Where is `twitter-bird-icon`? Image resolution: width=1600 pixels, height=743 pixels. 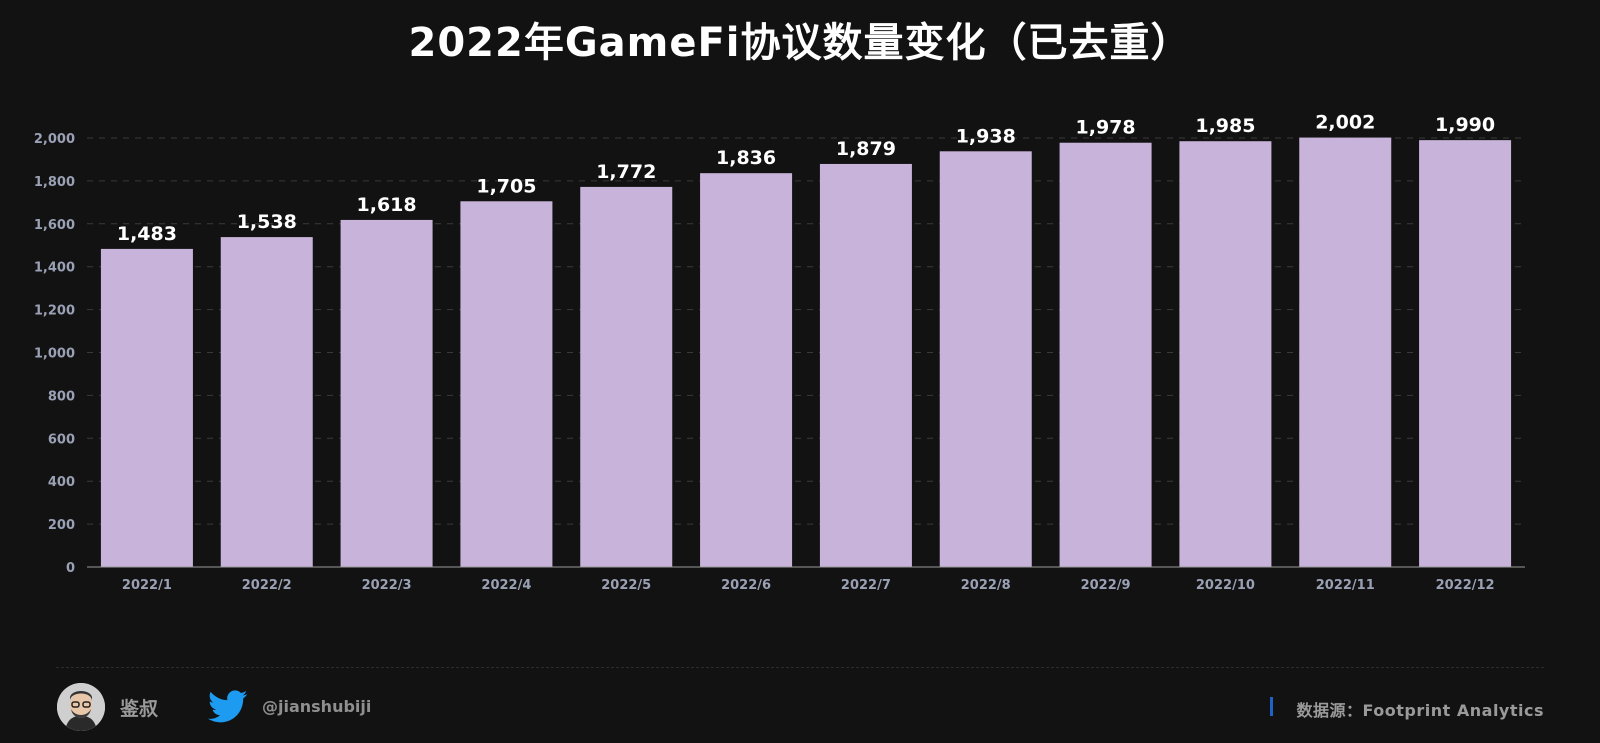 twitter-bird-icon is located at coordinates (228, 706).